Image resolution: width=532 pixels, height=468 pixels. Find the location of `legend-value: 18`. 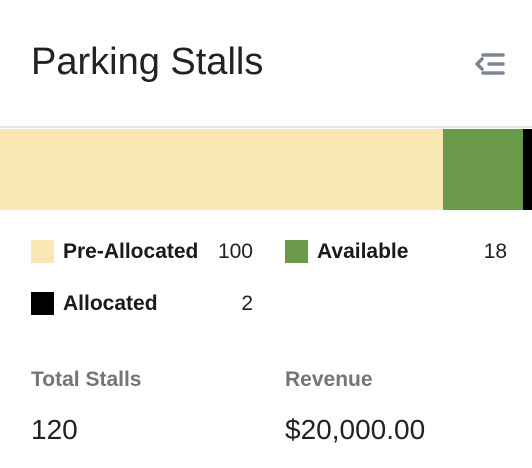

legend-value: 18 is located at coordinates (495, 251).